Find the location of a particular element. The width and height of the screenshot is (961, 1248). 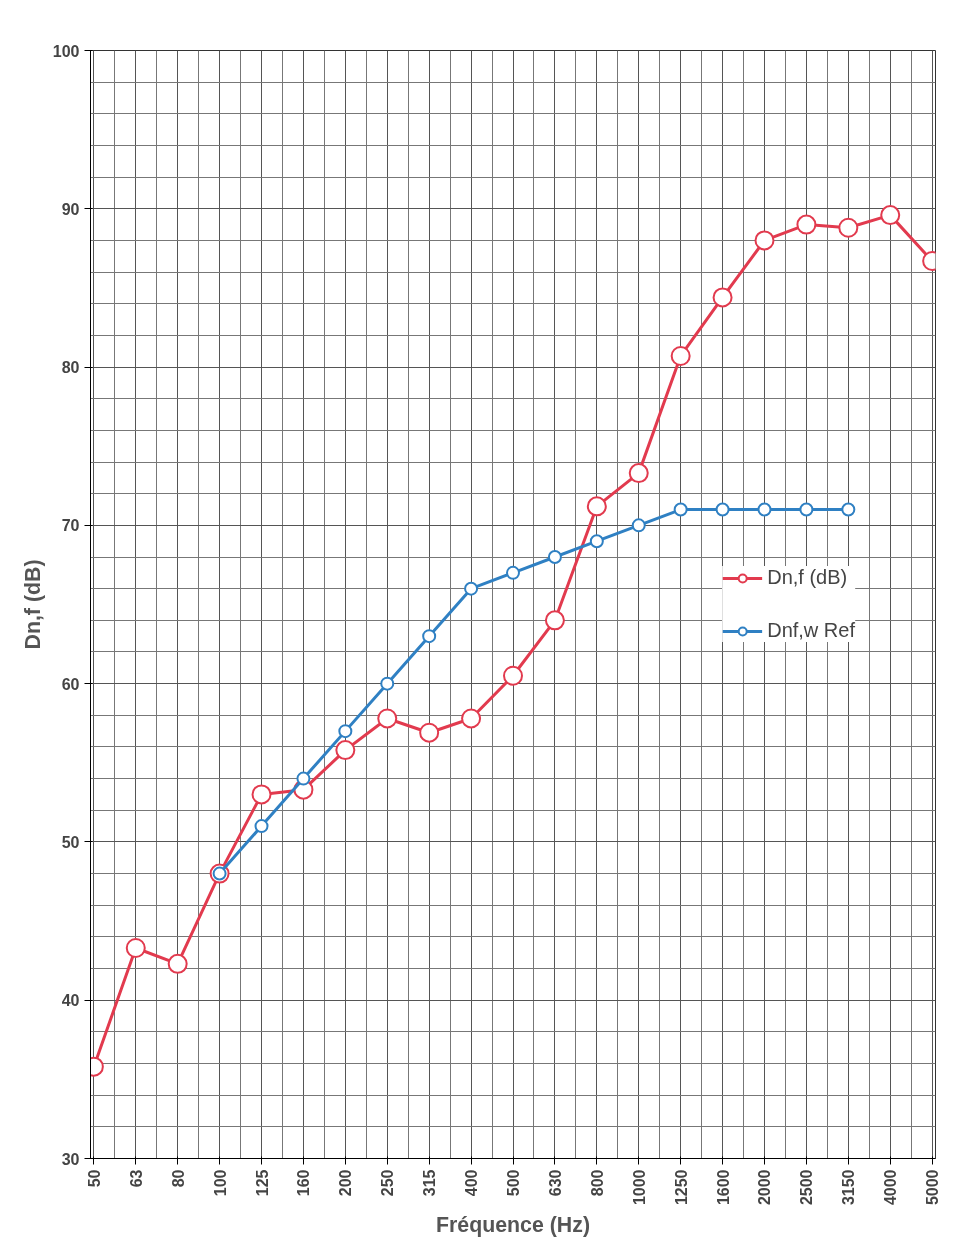

x-tick-label: 1000 is located at coordinates (639, 1187).